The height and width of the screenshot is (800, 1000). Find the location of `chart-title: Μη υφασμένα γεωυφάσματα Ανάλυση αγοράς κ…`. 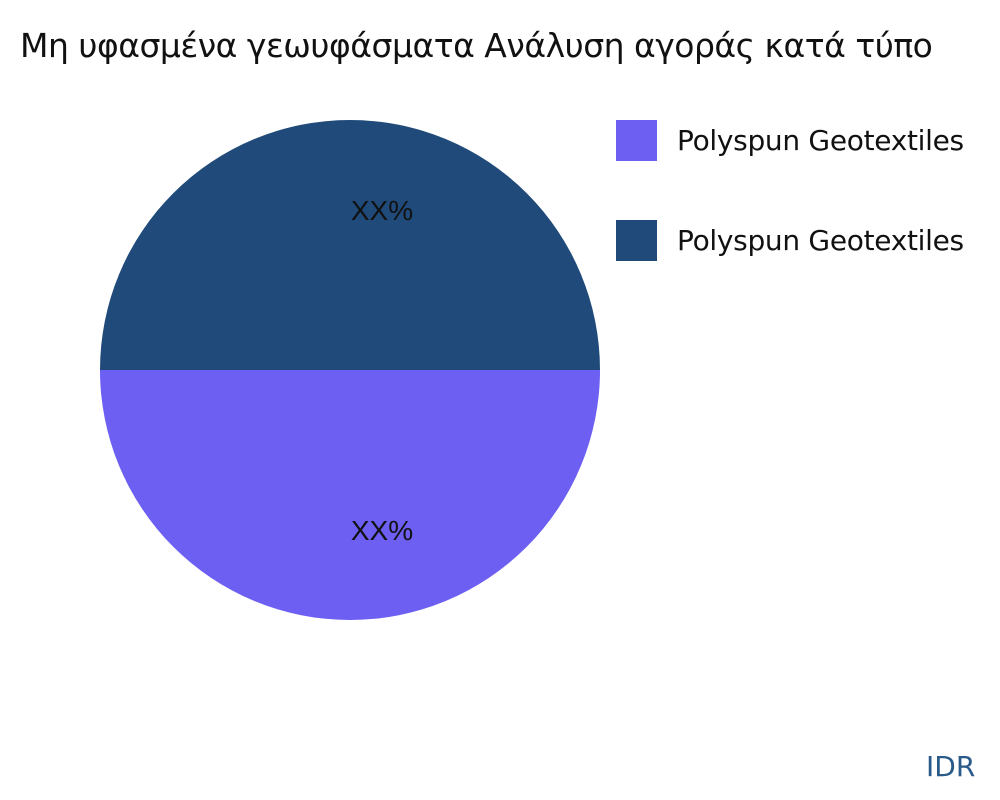

chart-title: Μη υφασμένα γεωυφάσματα Ανάλυση αγοράς κ… is located at coordinates (476, 45).